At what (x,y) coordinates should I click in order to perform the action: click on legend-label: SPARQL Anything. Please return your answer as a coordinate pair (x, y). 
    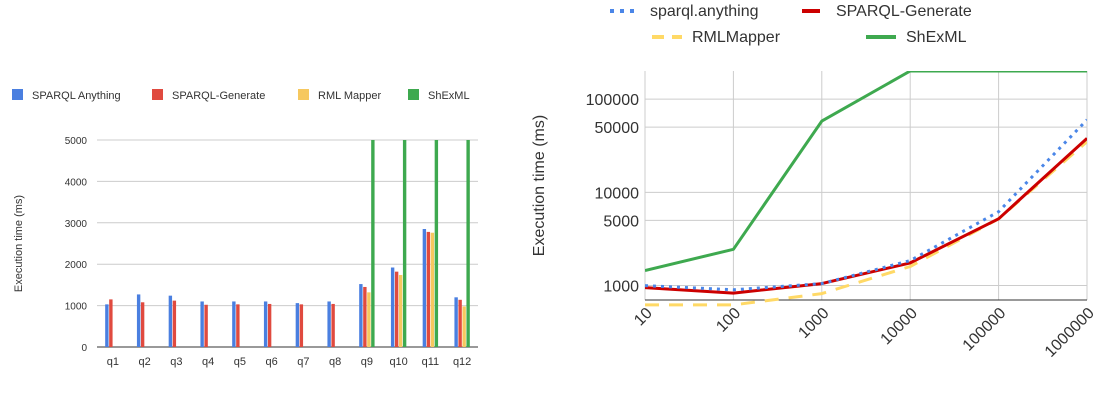
    Looking at the image, I should click on (76, 96).